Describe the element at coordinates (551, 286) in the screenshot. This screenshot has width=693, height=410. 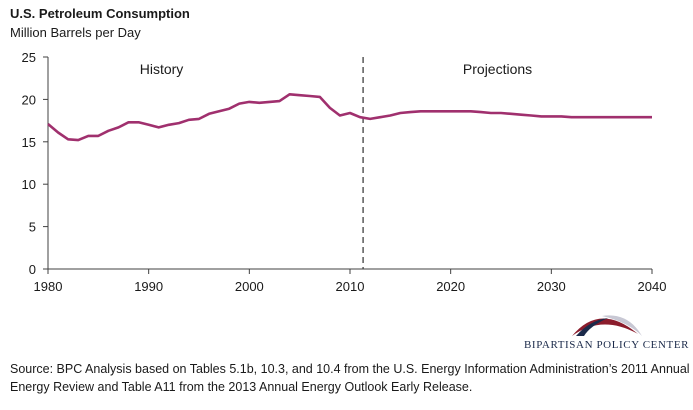
I see `x-tick-label: 2030` at that location.